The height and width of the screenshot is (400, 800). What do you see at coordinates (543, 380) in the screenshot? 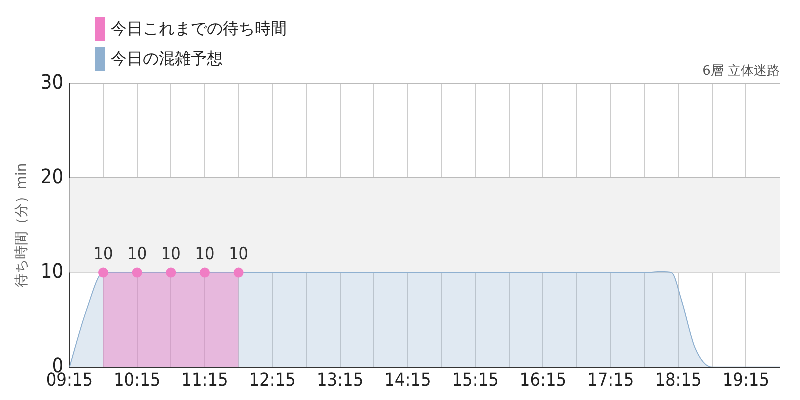
I see `x-tick-label: 16:15` at bounding box center [543, 380].